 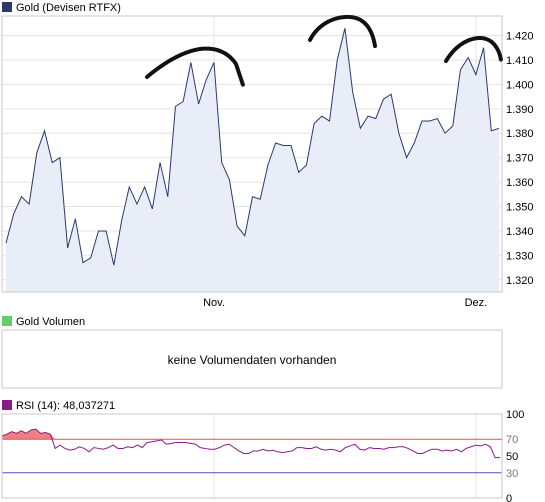 I want to click on price-y-tick-label: 1.360, so click(x=520, y=183).